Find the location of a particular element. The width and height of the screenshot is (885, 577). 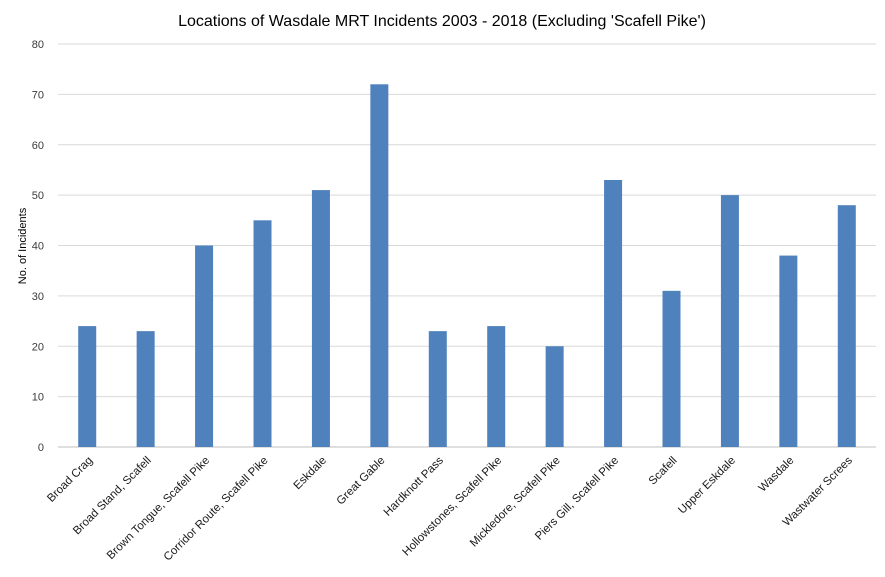

y-tick-label: 40 is located at coordinates (38, 247).